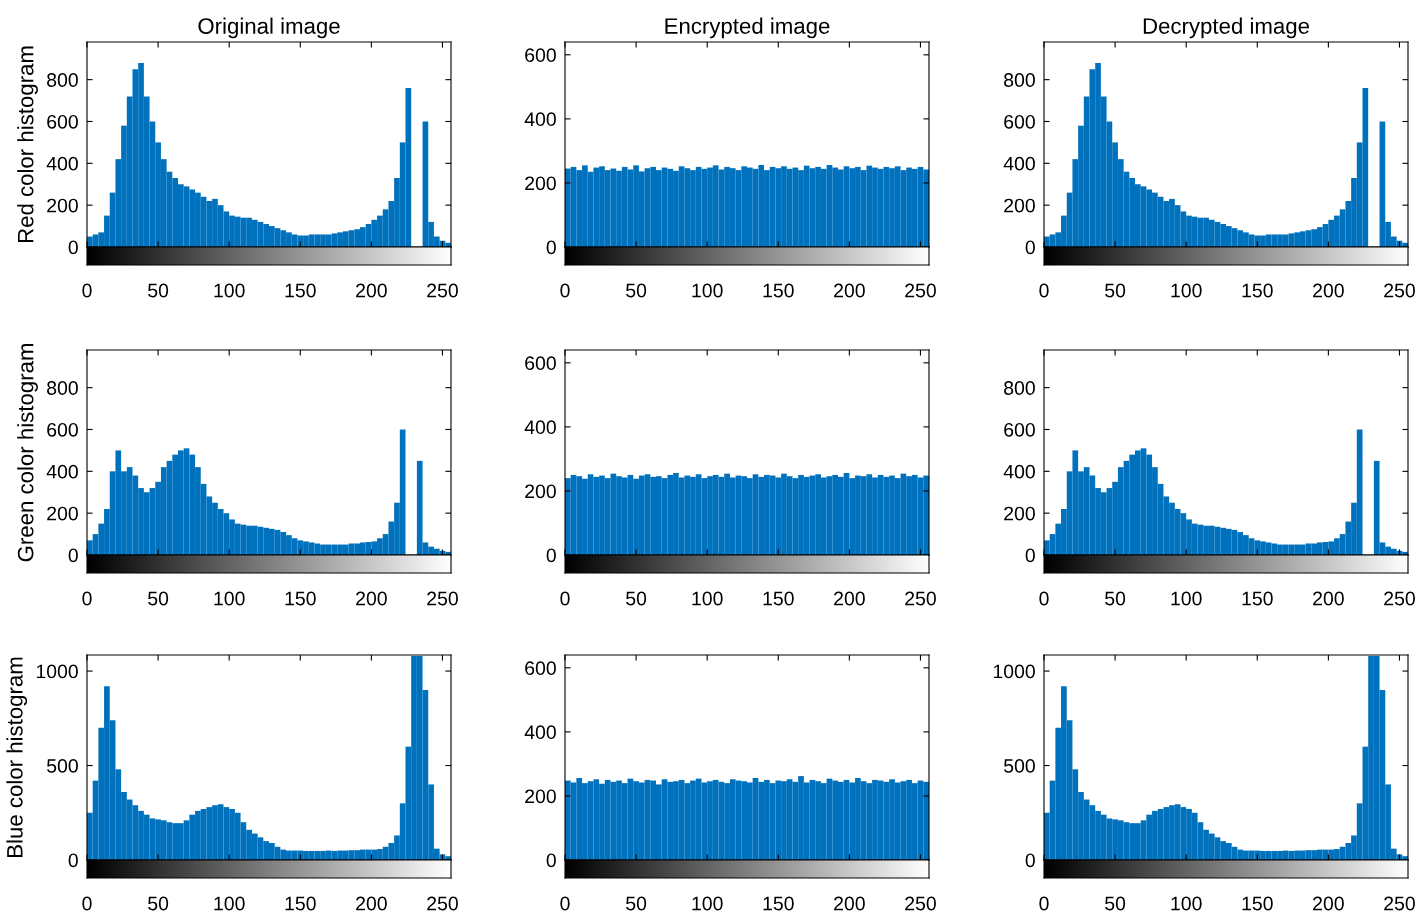 The image size is (1419, 916). I want to click on chart-title: Encrypted image, so click(747, 28).